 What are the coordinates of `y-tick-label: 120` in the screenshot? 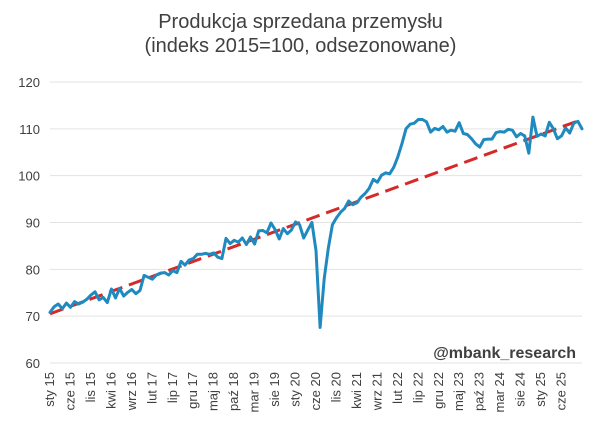 It's located at (29, 82).